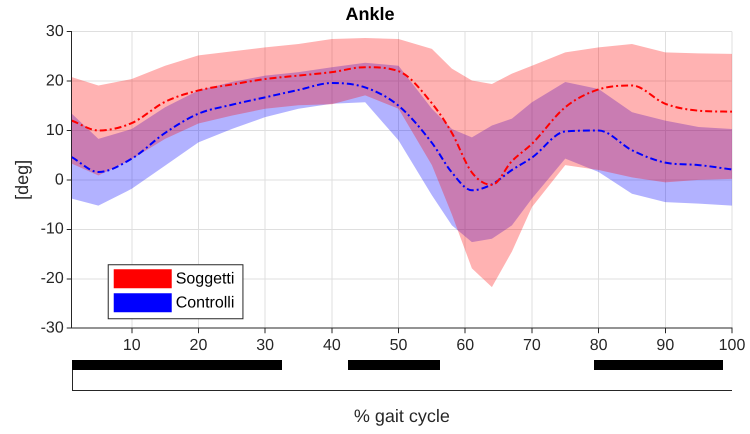  I want to click on y-tick-label: -30, so click(52, 328).